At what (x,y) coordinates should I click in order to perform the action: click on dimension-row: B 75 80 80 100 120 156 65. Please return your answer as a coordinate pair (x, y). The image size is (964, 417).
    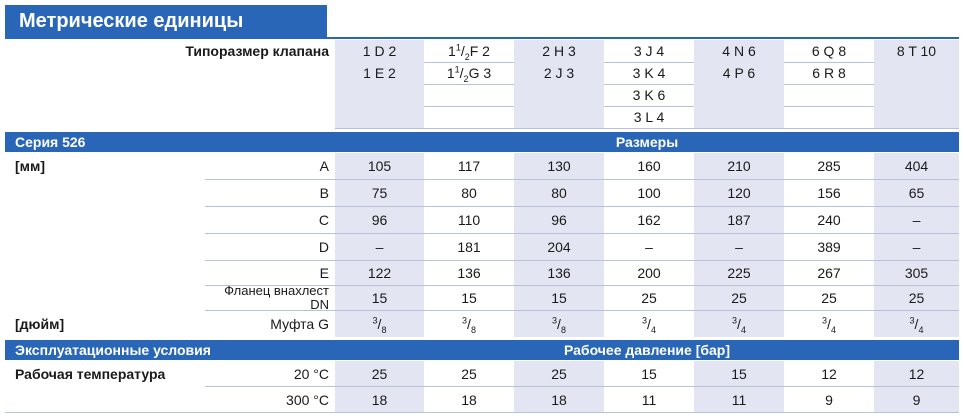
    Looking at the image, I should click on (482, 193).